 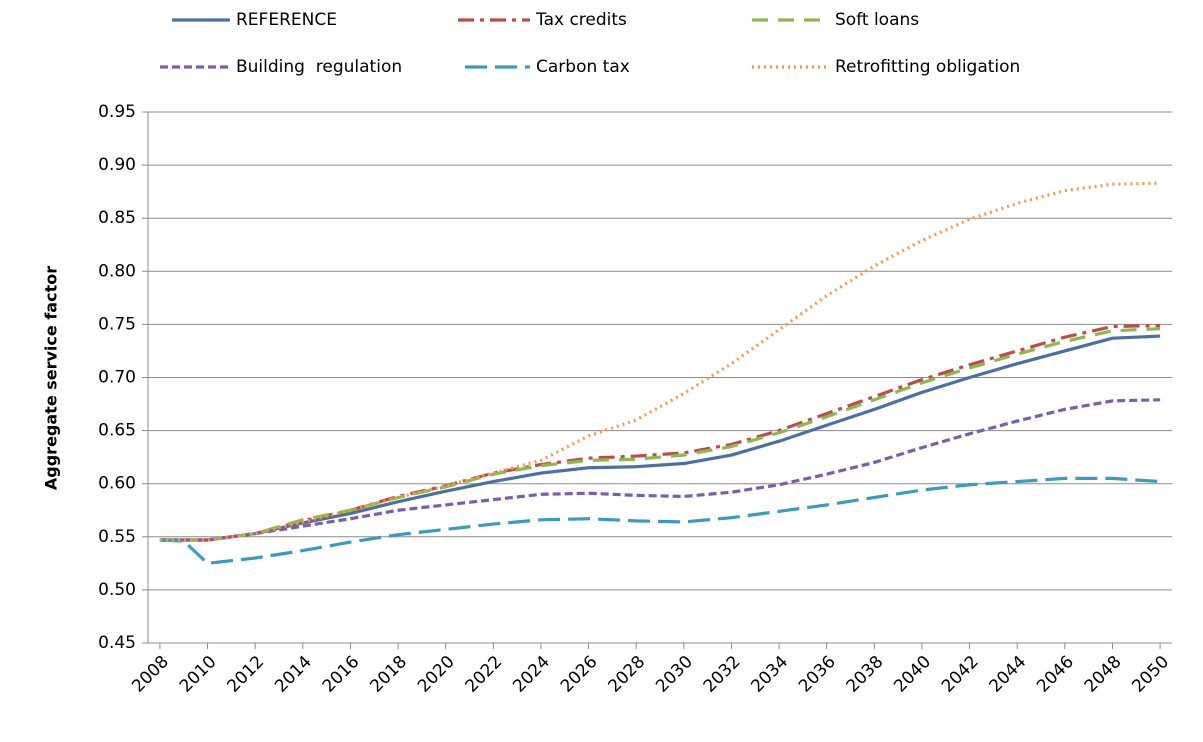 What do you see at coordinates (583, 67) in the screenshot?
I see `legend-label: Carbon tax` at bounding box center [583, 67].